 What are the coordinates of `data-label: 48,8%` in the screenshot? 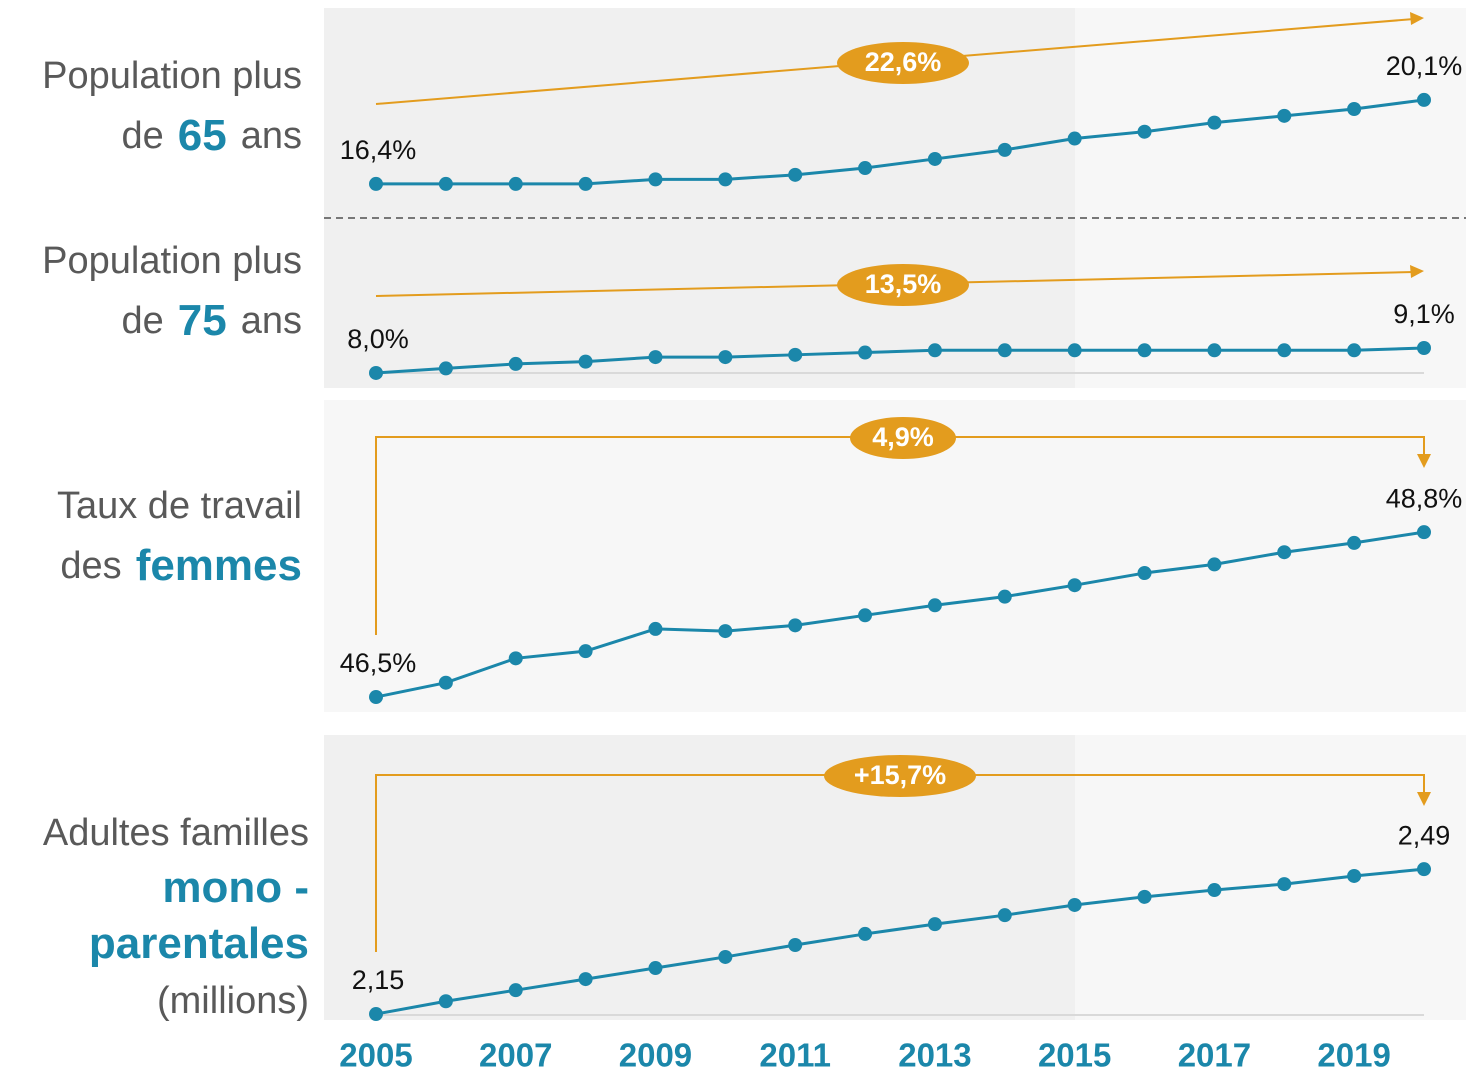 It's located at (1424, 498).